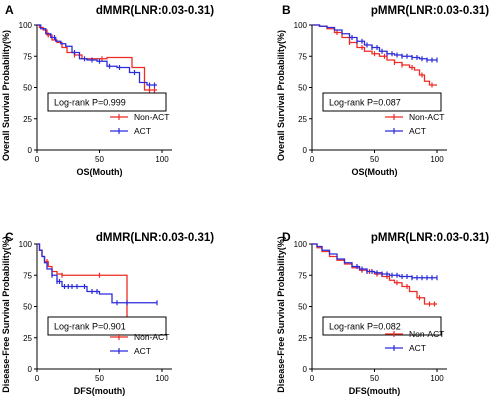 This screenshot has height=407, width=500. Describe the element at coordinates (9, 237) in the screenshot. I see `panel-letter: C` at that location.